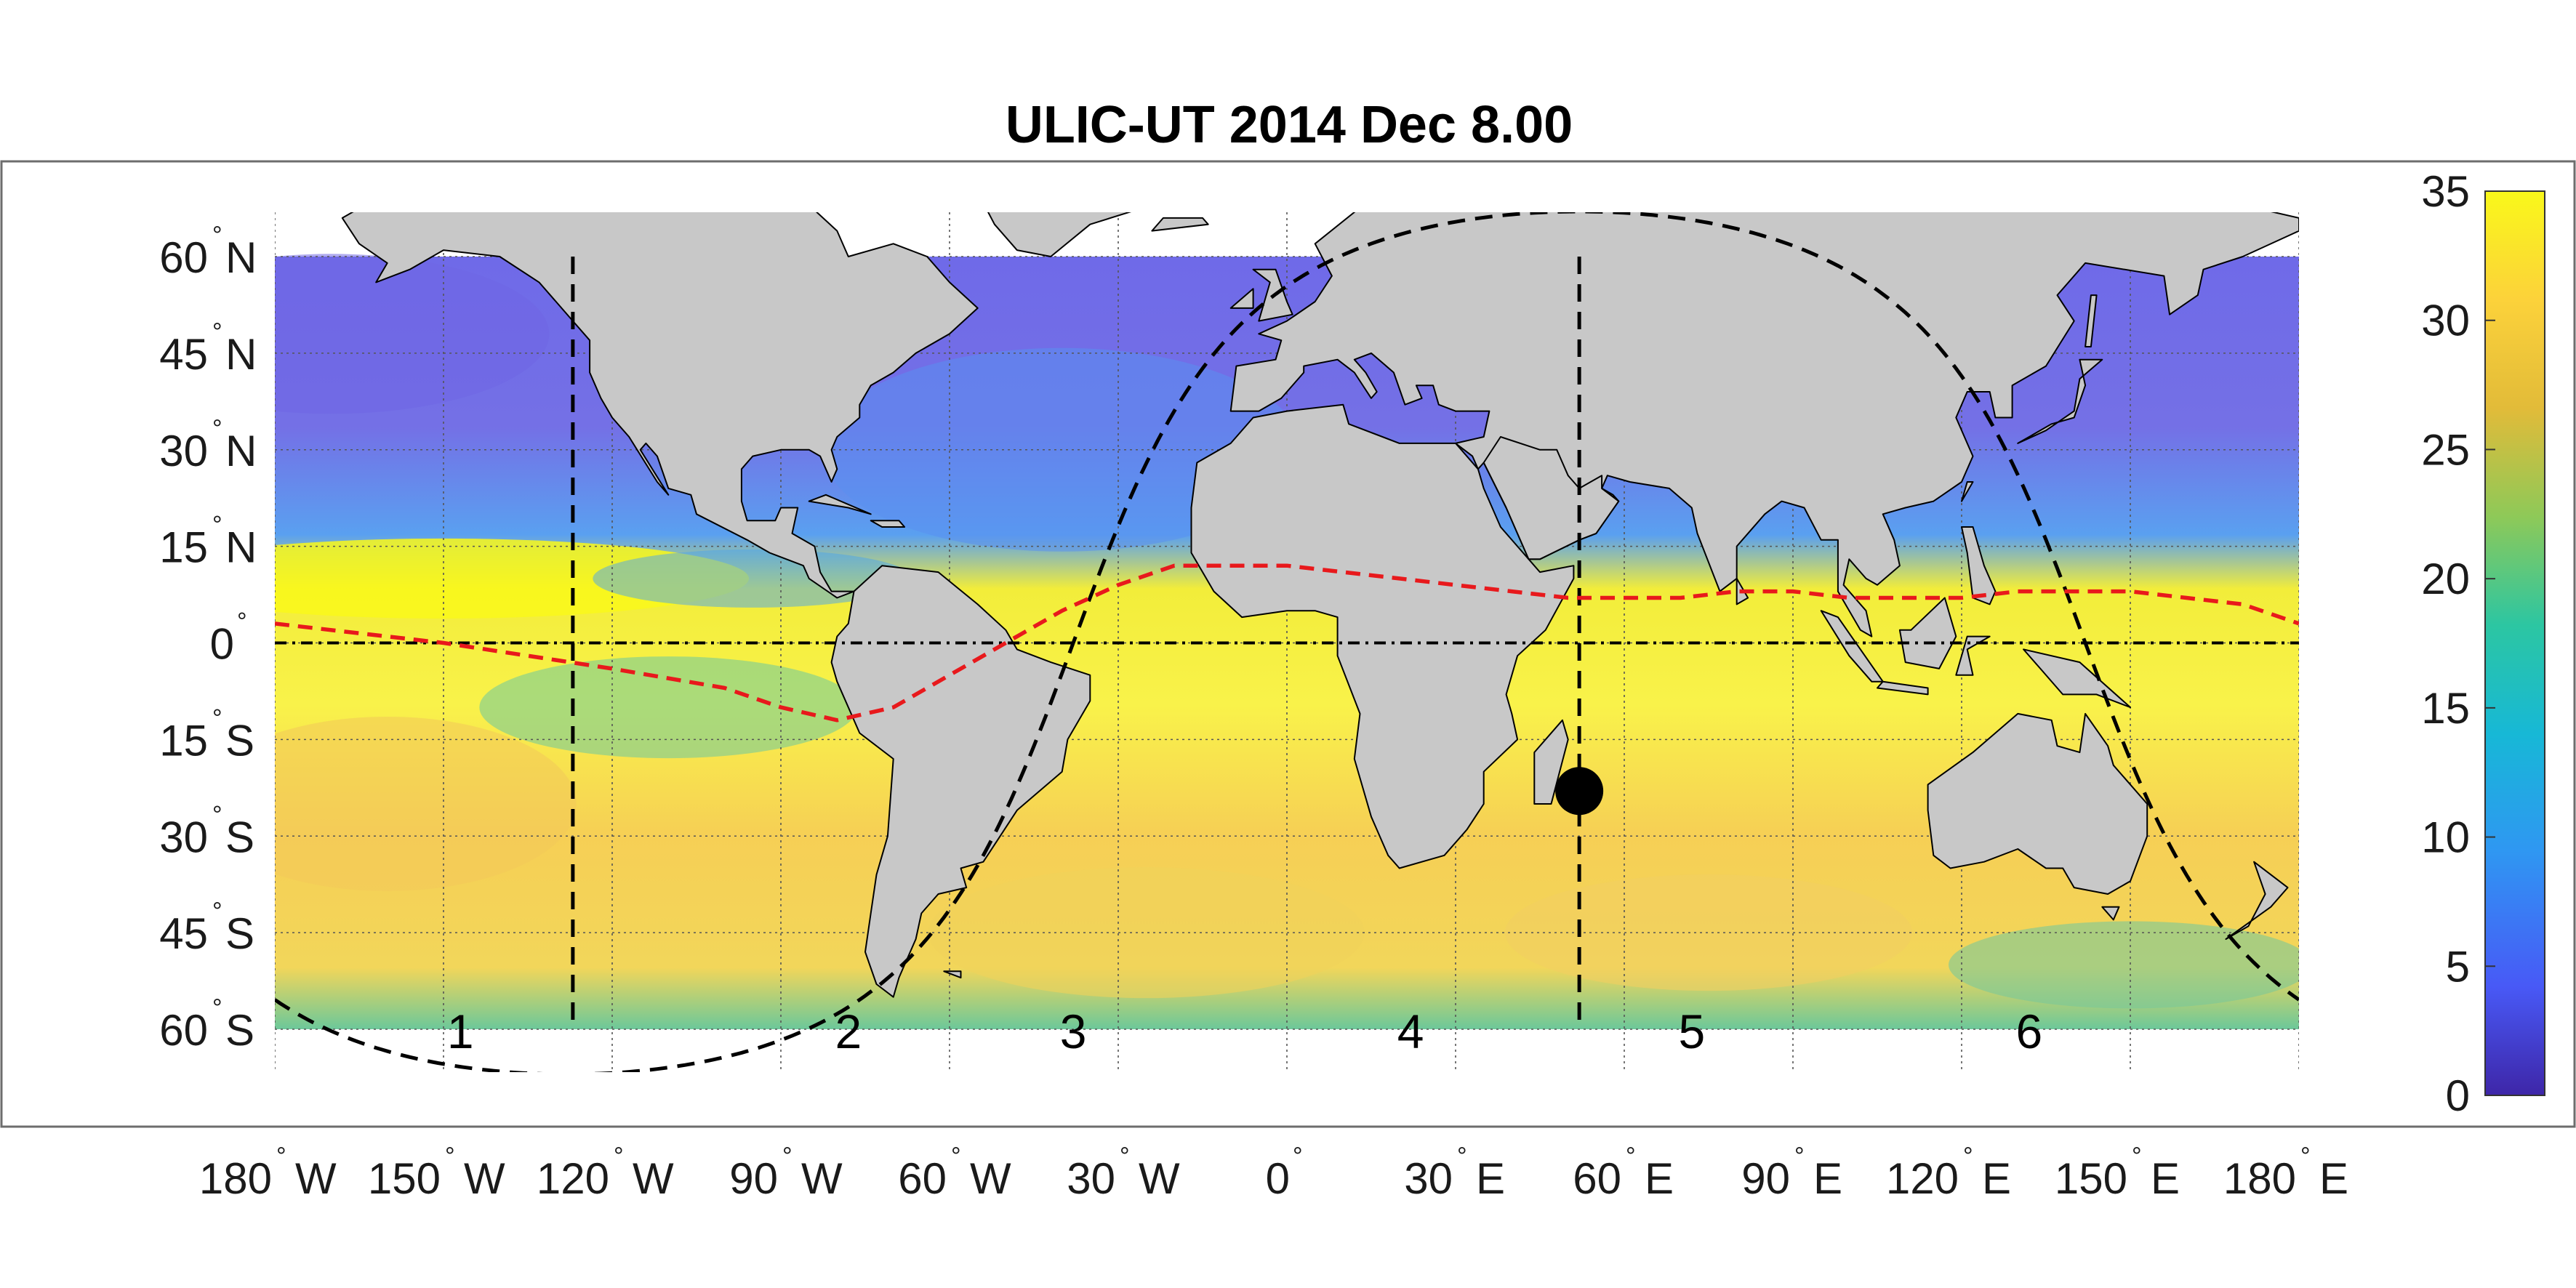 The image size is (2576, 1288). Describe the element at coordinates (222, 644) in the screenshot. I see `lat-tick-label: 0` at that location.